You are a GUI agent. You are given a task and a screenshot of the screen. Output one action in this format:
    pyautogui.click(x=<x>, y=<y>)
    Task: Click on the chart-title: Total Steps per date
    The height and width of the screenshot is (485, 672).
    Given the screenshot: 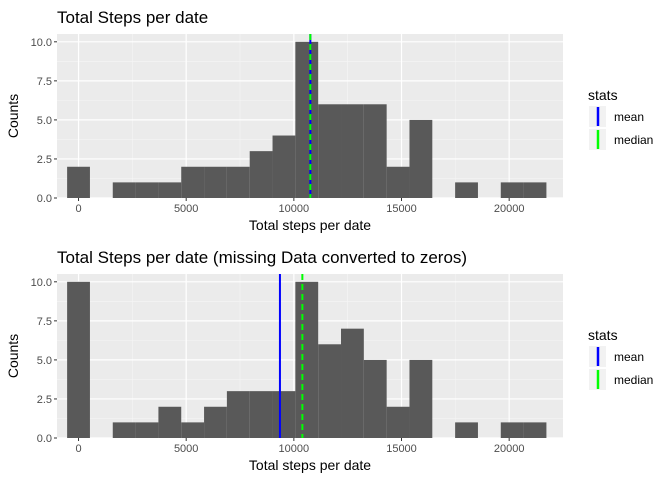 What is the action you would take?
    pyautogui.click(x=132, y=17)
    